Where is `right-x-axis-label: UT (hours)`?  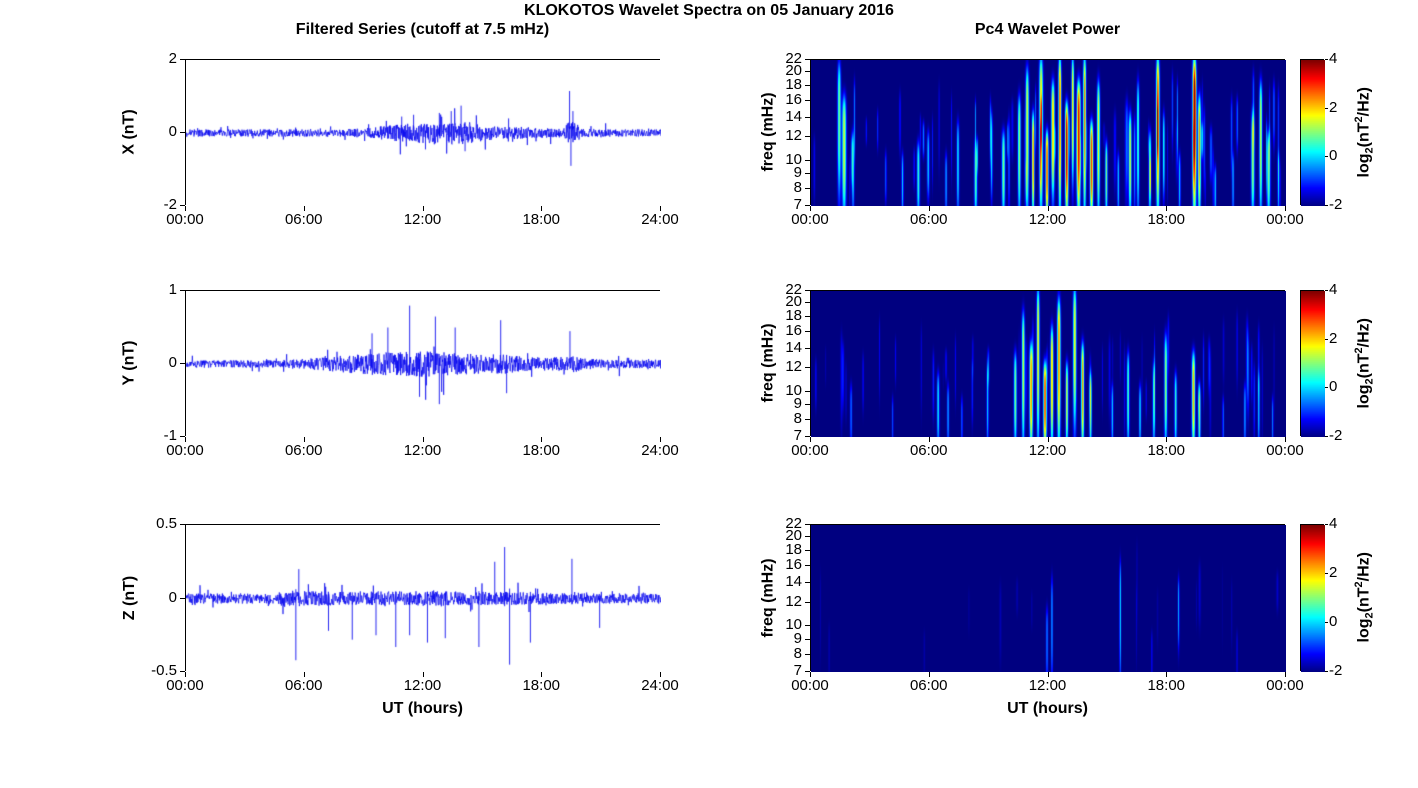
right-x-axis-label: UT (hours) is located at coordinates (1047, 708).